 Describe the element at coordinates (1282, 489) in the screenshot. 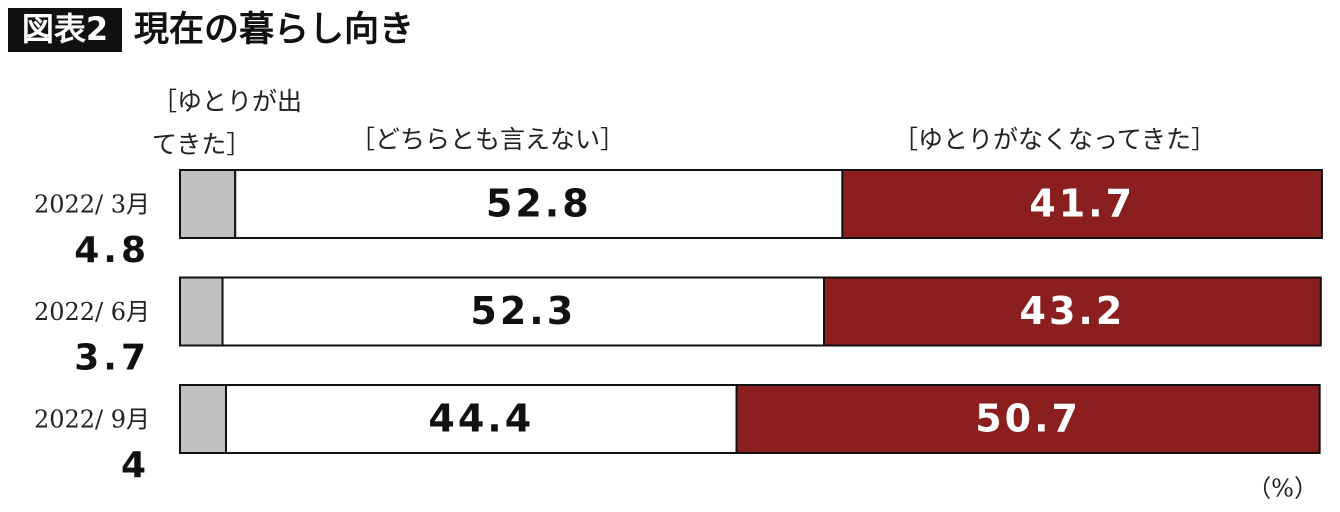

I see `unit: （%）` at that location.